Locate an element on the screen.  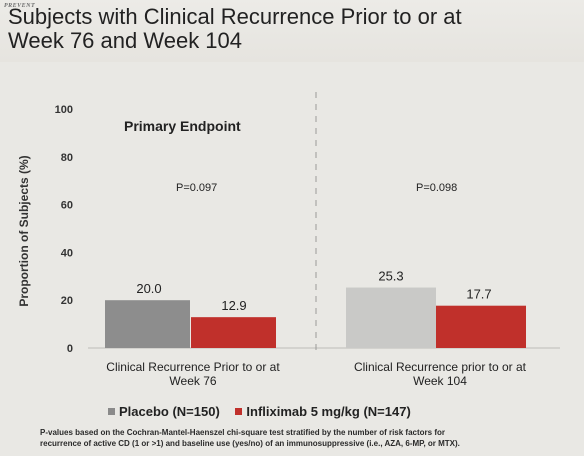
y-tick-label: 40 is located at coordinates (67, 253).